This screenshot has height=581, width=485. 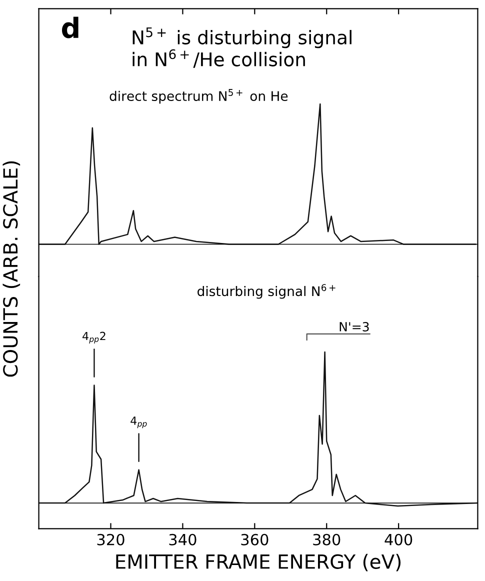 I want to click on annotation: 4$_{pp}$2, so click(x=94, y=338).